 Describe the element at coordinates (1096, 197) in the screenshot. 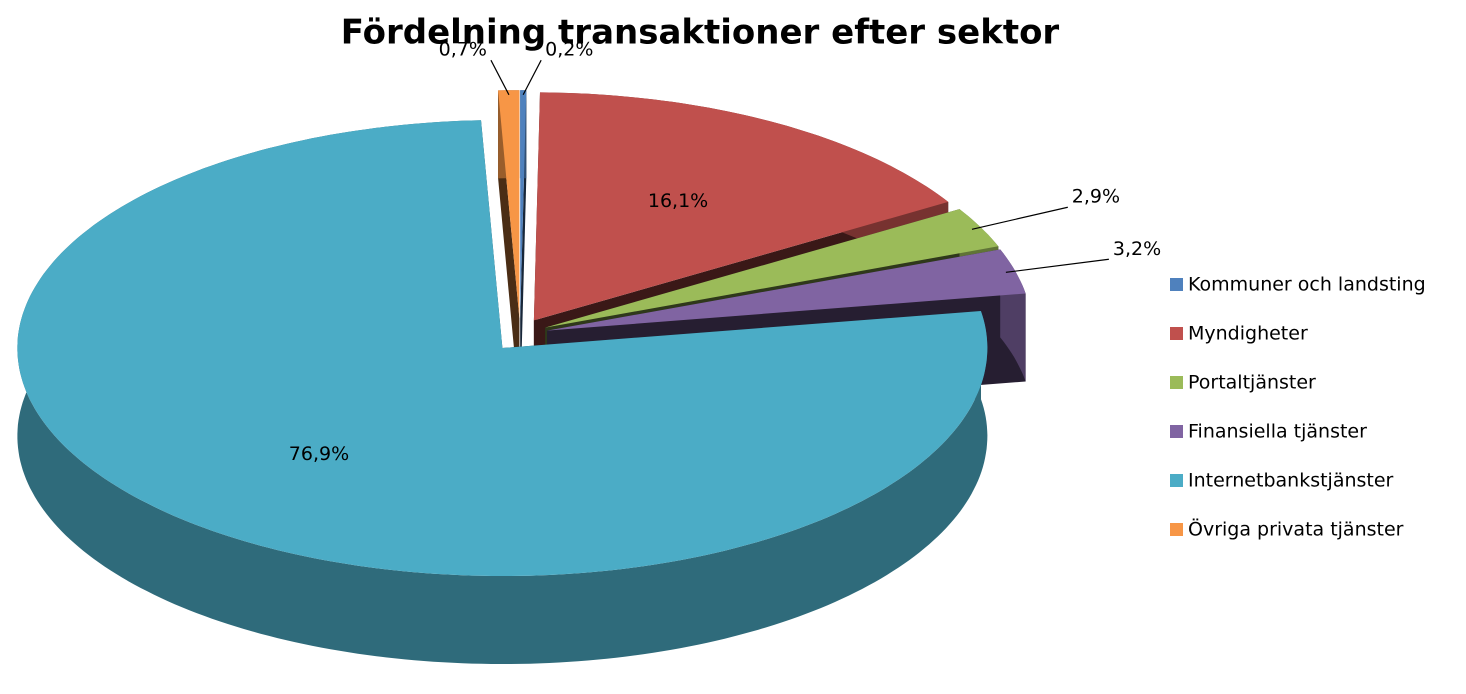

I see `data-label: 2,9%` at that location.